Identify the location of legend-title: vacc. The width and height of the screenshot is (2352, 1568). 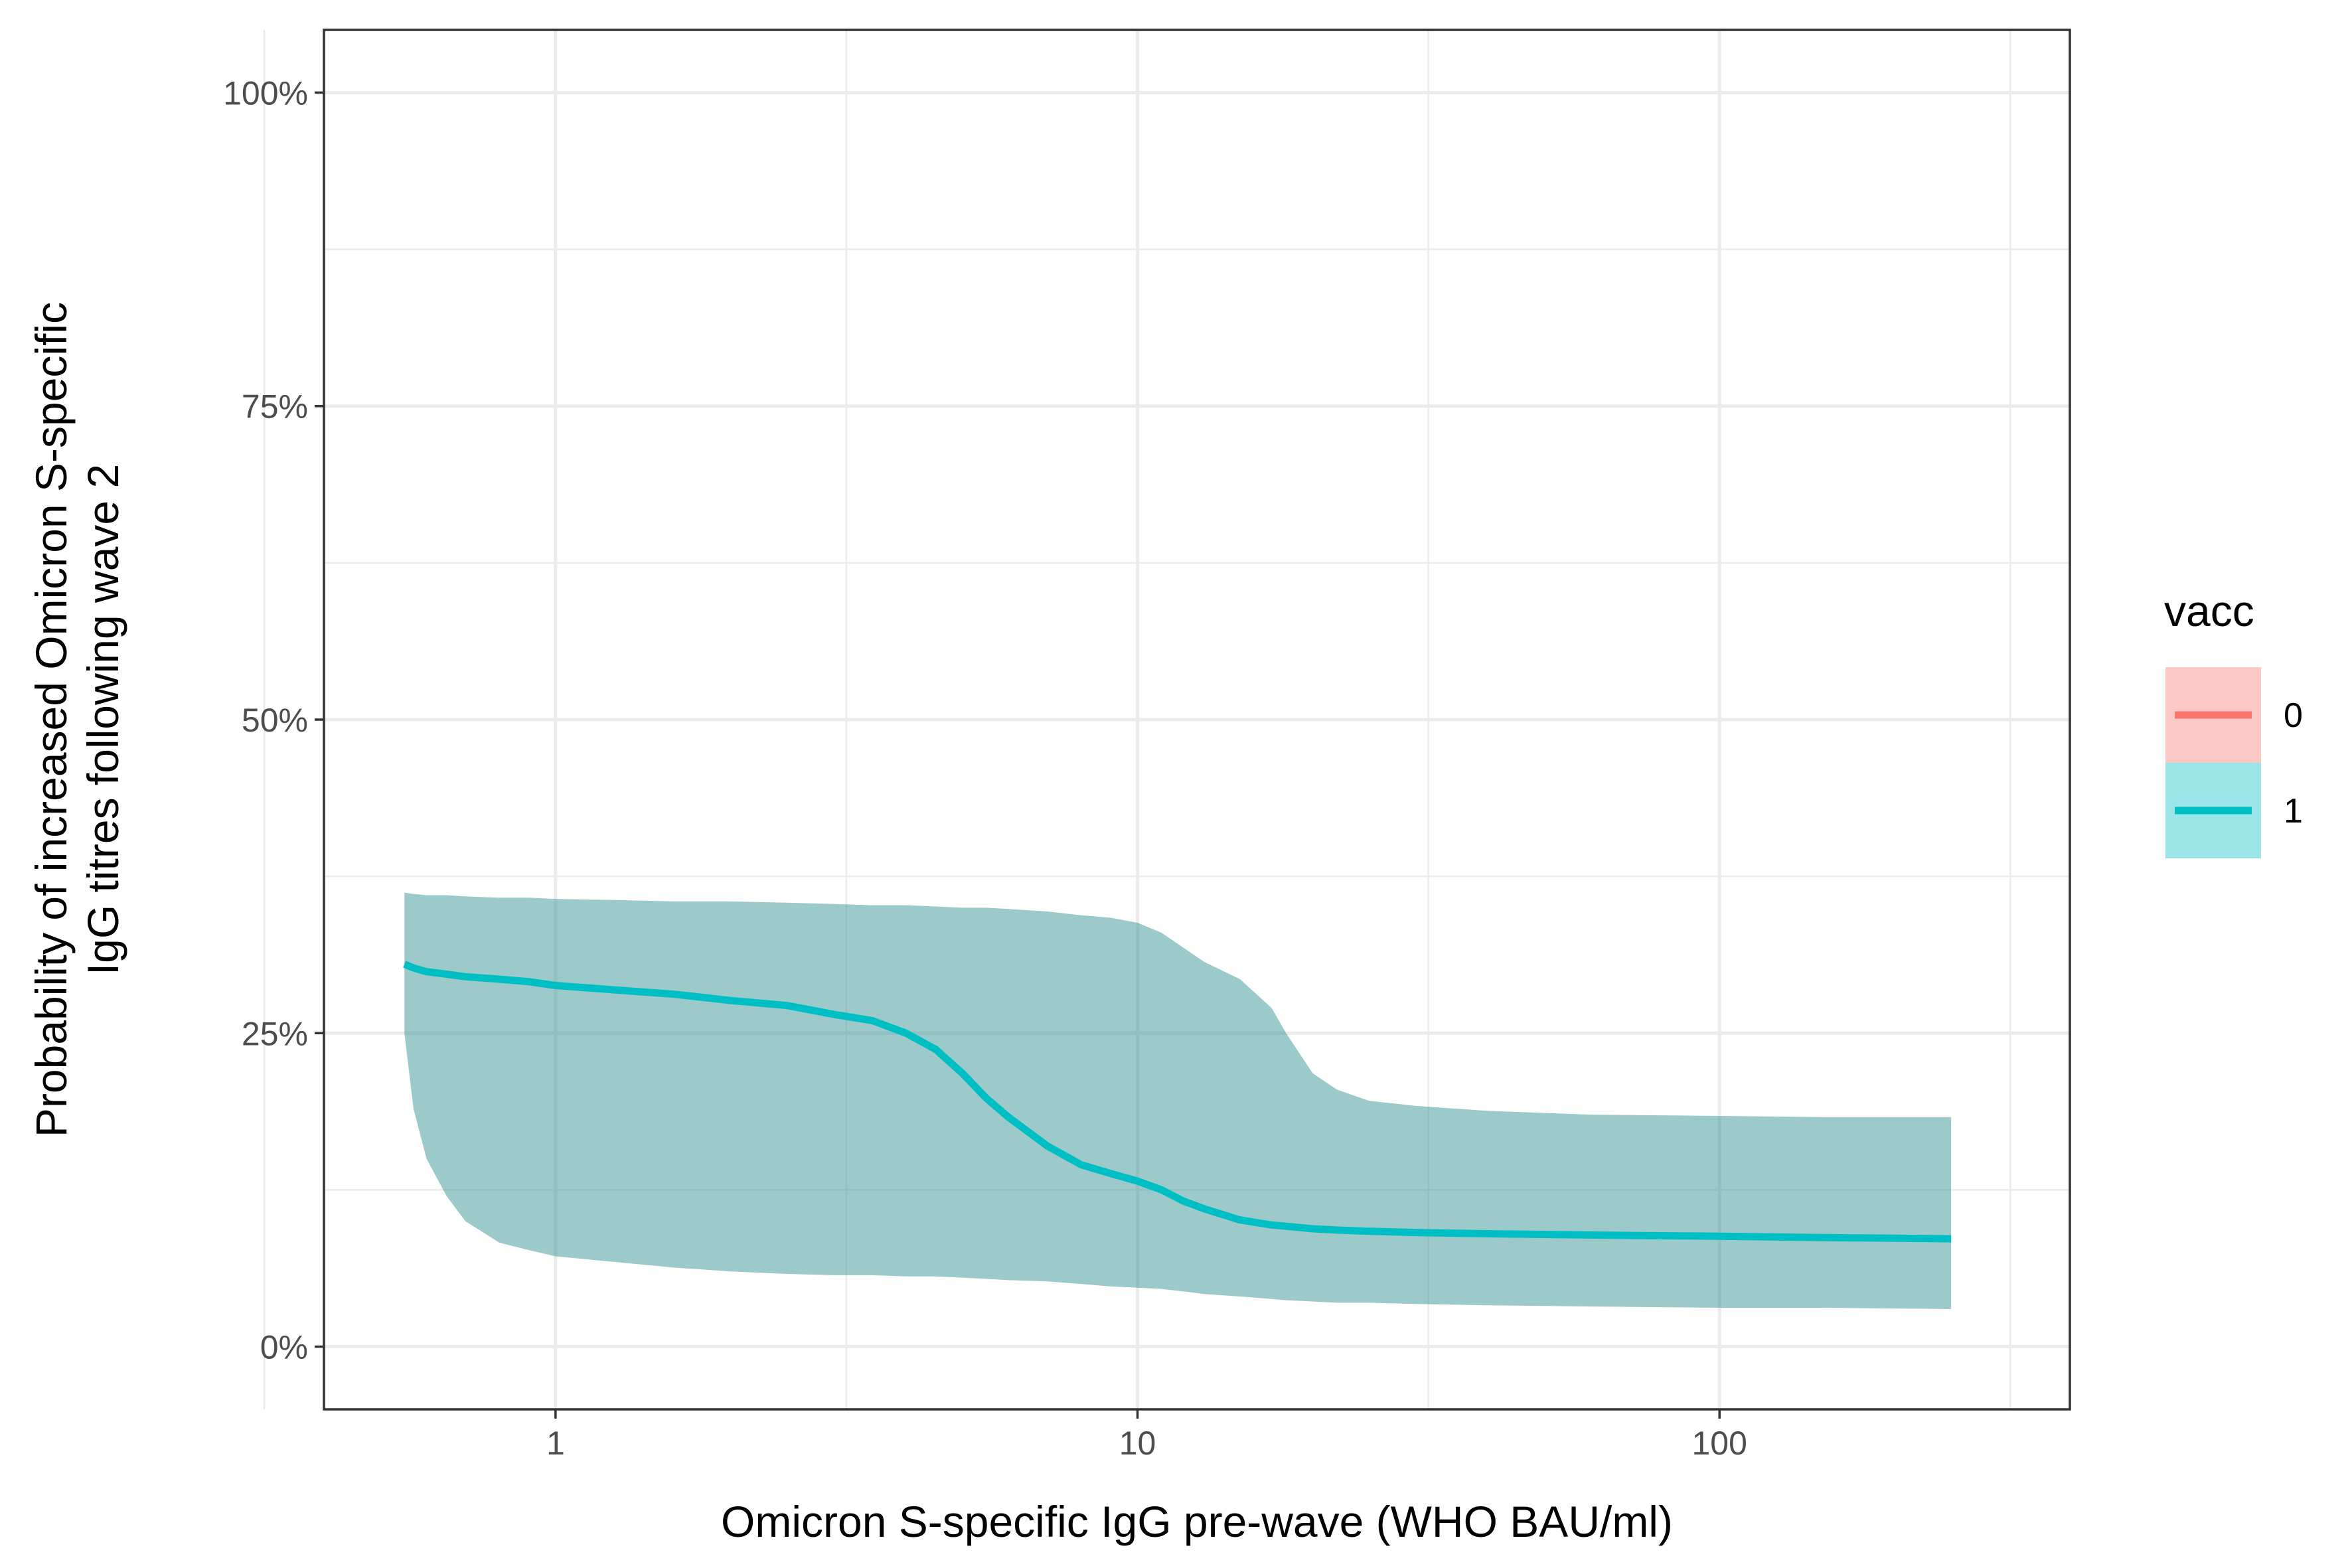
(2209, 611).